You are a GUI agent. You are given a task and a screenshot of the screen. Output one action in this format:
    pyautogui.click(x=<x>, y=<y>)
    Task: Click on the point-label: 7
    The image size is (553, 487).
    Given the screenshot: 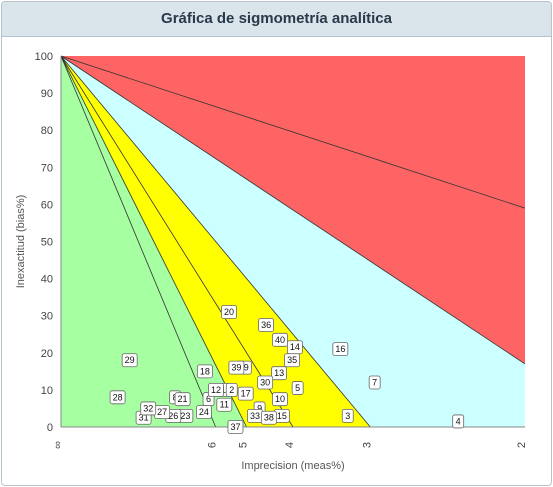 What is the action you would take?
    pyautogui.click(x=374, y=382)
    